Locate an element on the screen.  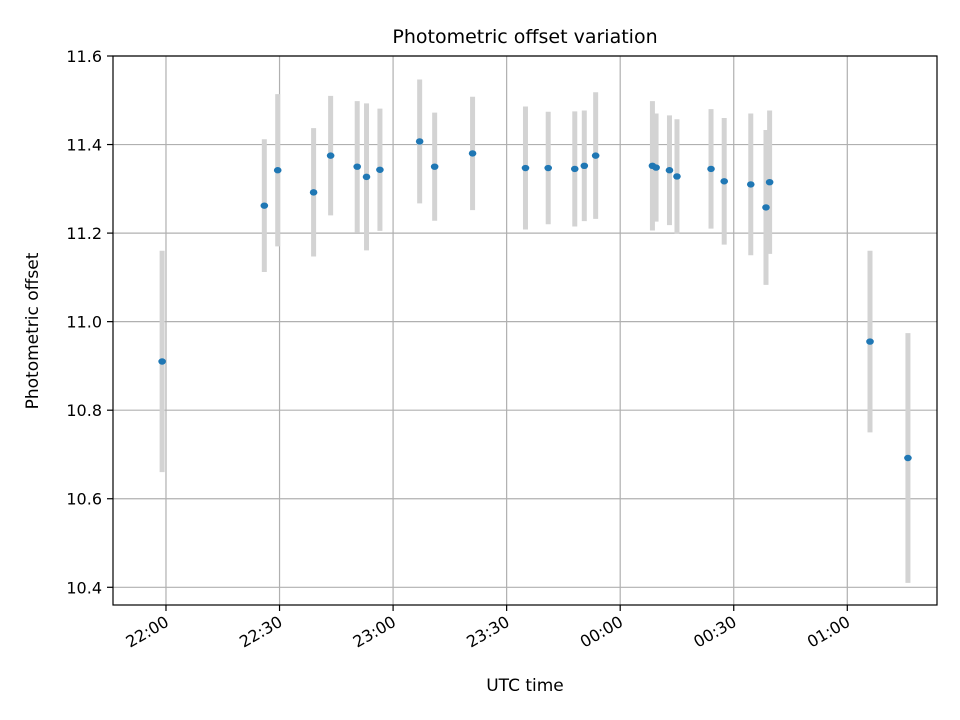
y-tick-label: 11.2 is located at coordinates (84, 233).